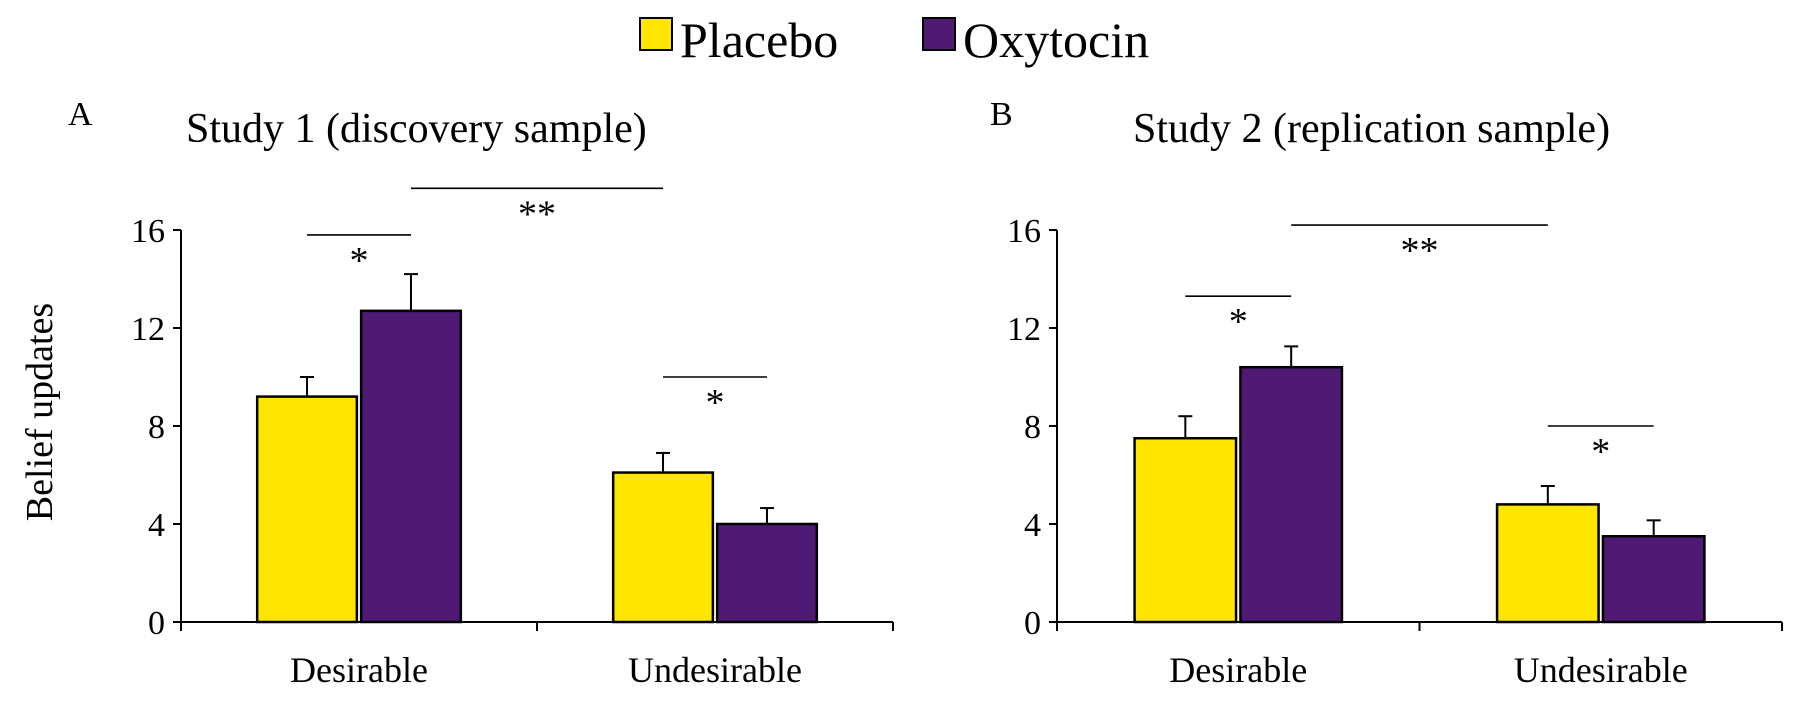 The width and height of the screenshot is (1800, 714). I want to click on legend-swatch-oxytocin, so click(939, 34).